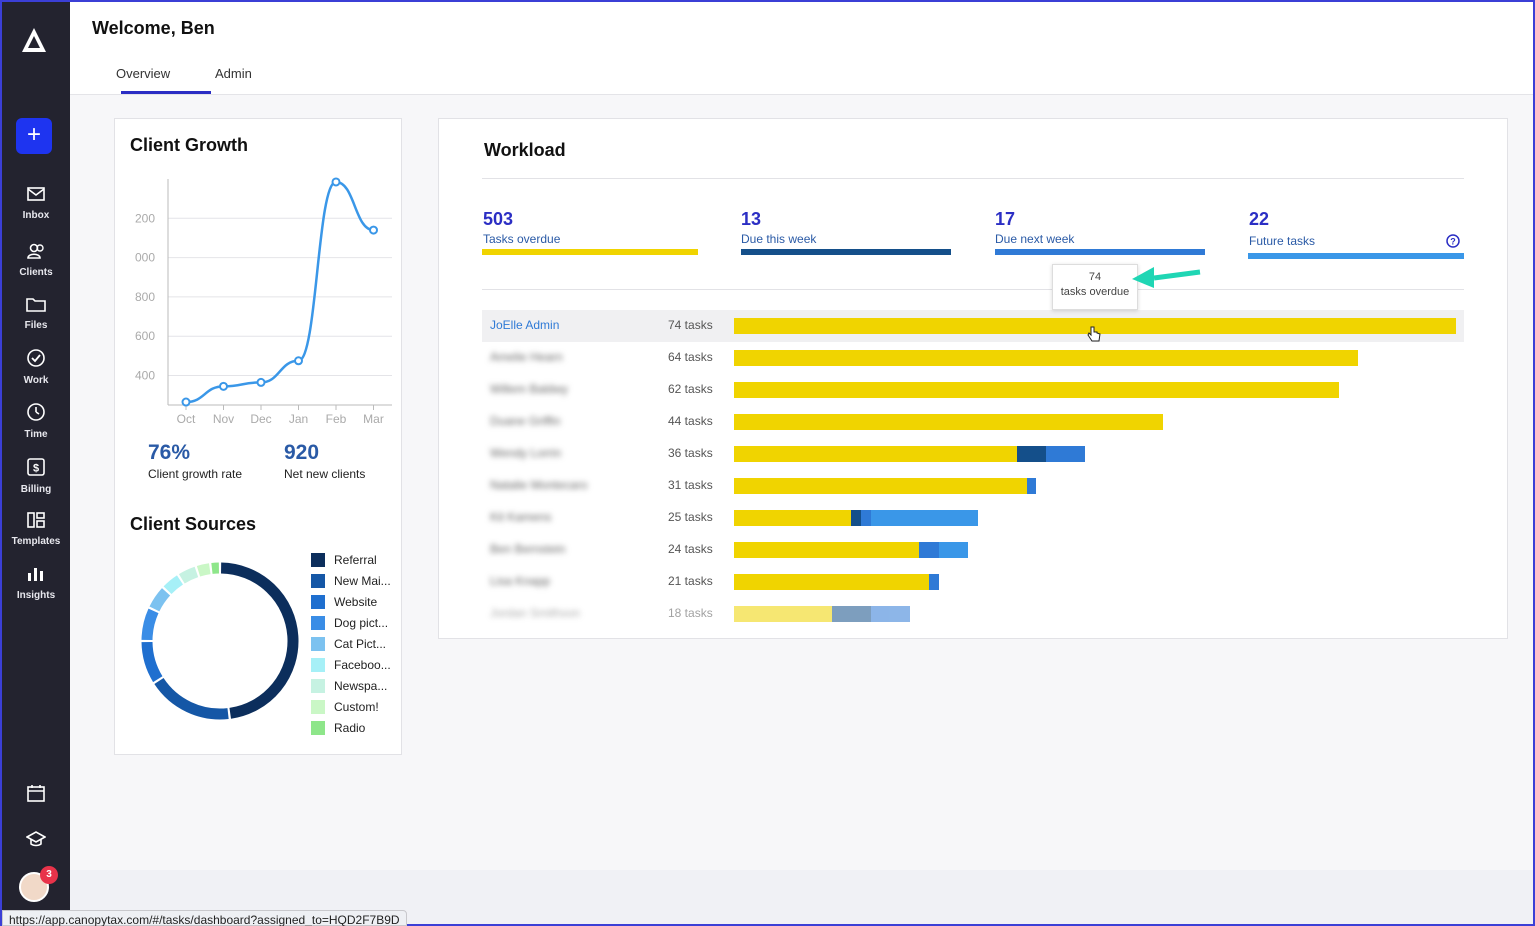  Describe the element at coordinates (690, 581) in the screenshot. I see `task-count: 21 tasks` at that location.